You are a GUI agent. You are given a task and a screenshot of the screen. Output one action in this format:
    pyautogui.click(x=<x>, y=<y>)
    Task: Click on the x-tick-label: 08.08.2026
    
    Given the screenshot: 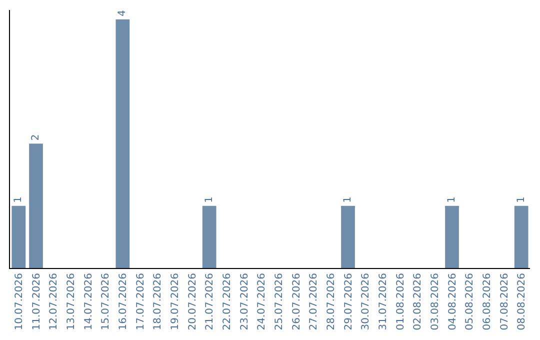 What is the action you would take?
    pyautogui.click(x=522, y=301)
    